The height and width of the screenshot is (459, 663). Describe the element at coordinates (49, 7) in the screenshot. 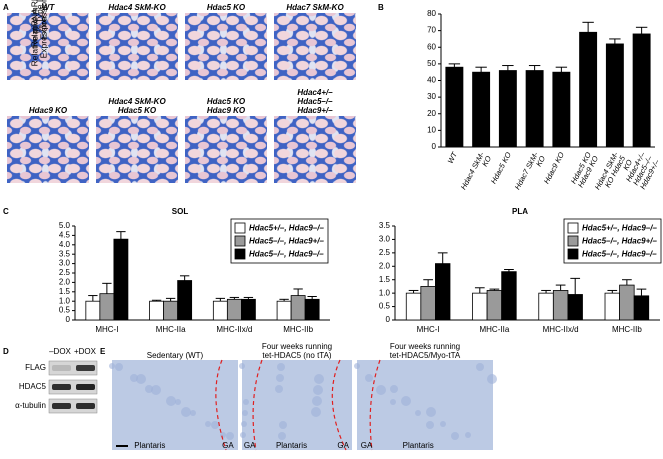

I see `histology-label: WT` at that location.